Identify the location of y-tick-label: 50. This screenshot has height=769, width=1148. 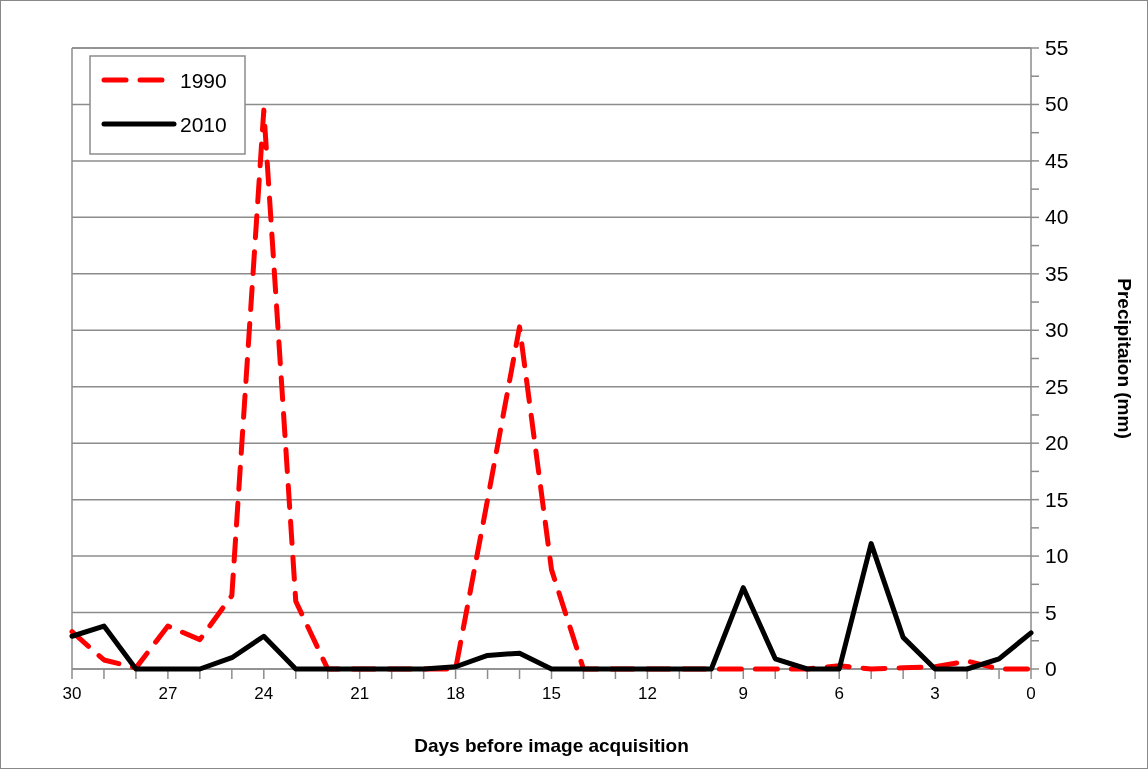
(1057, 104).